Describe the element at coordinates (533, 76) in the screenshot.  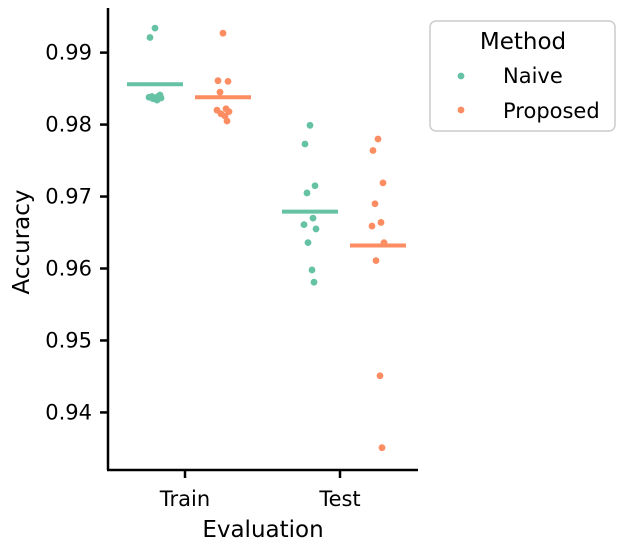
I see `legend-label-naive: Naive` at that location.